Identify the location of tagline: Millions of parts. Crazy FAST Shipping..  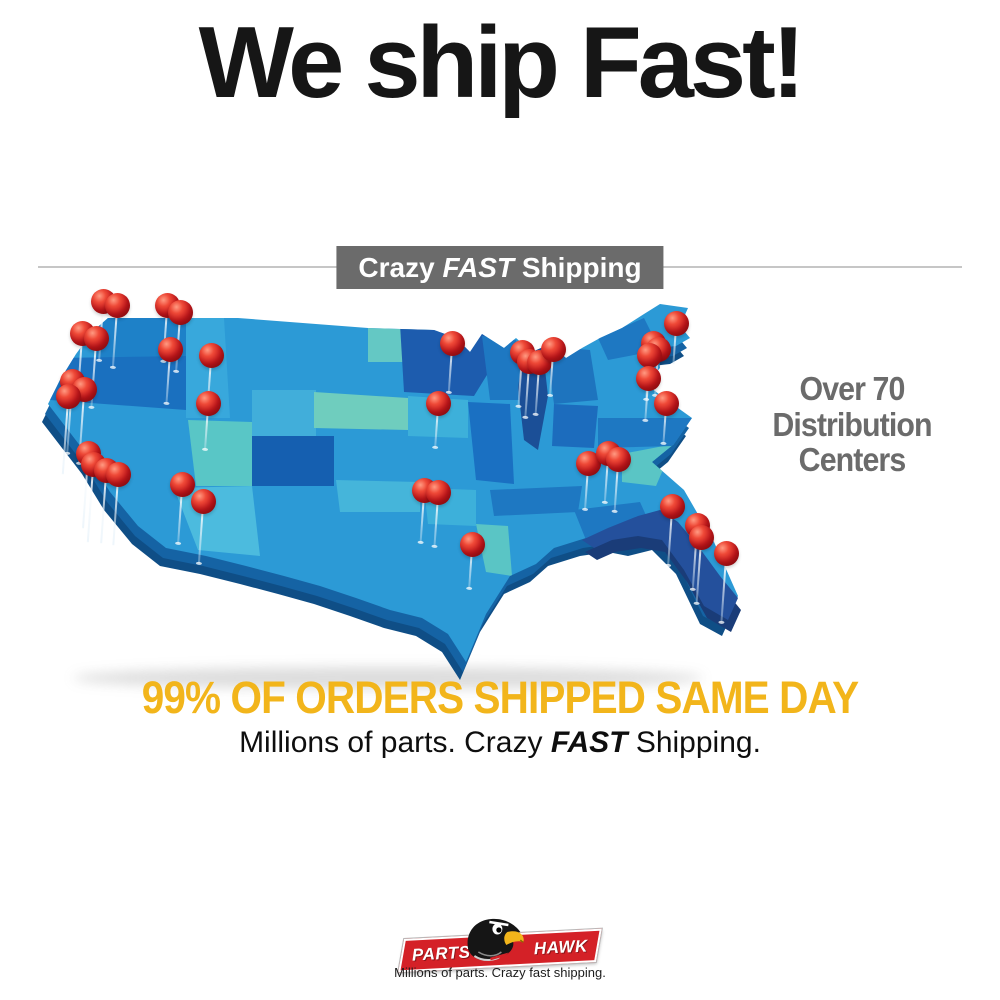
(500, 742).